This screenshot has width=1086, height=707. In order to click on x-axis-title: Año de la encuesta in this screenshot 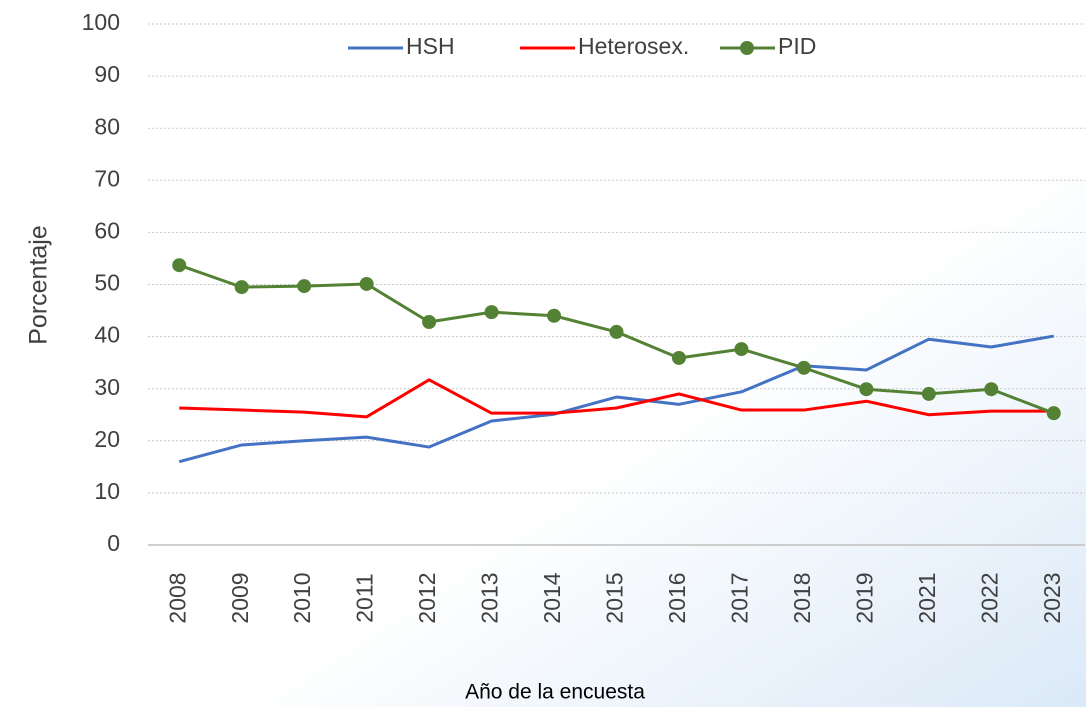, I will do `click(555, 692)`.